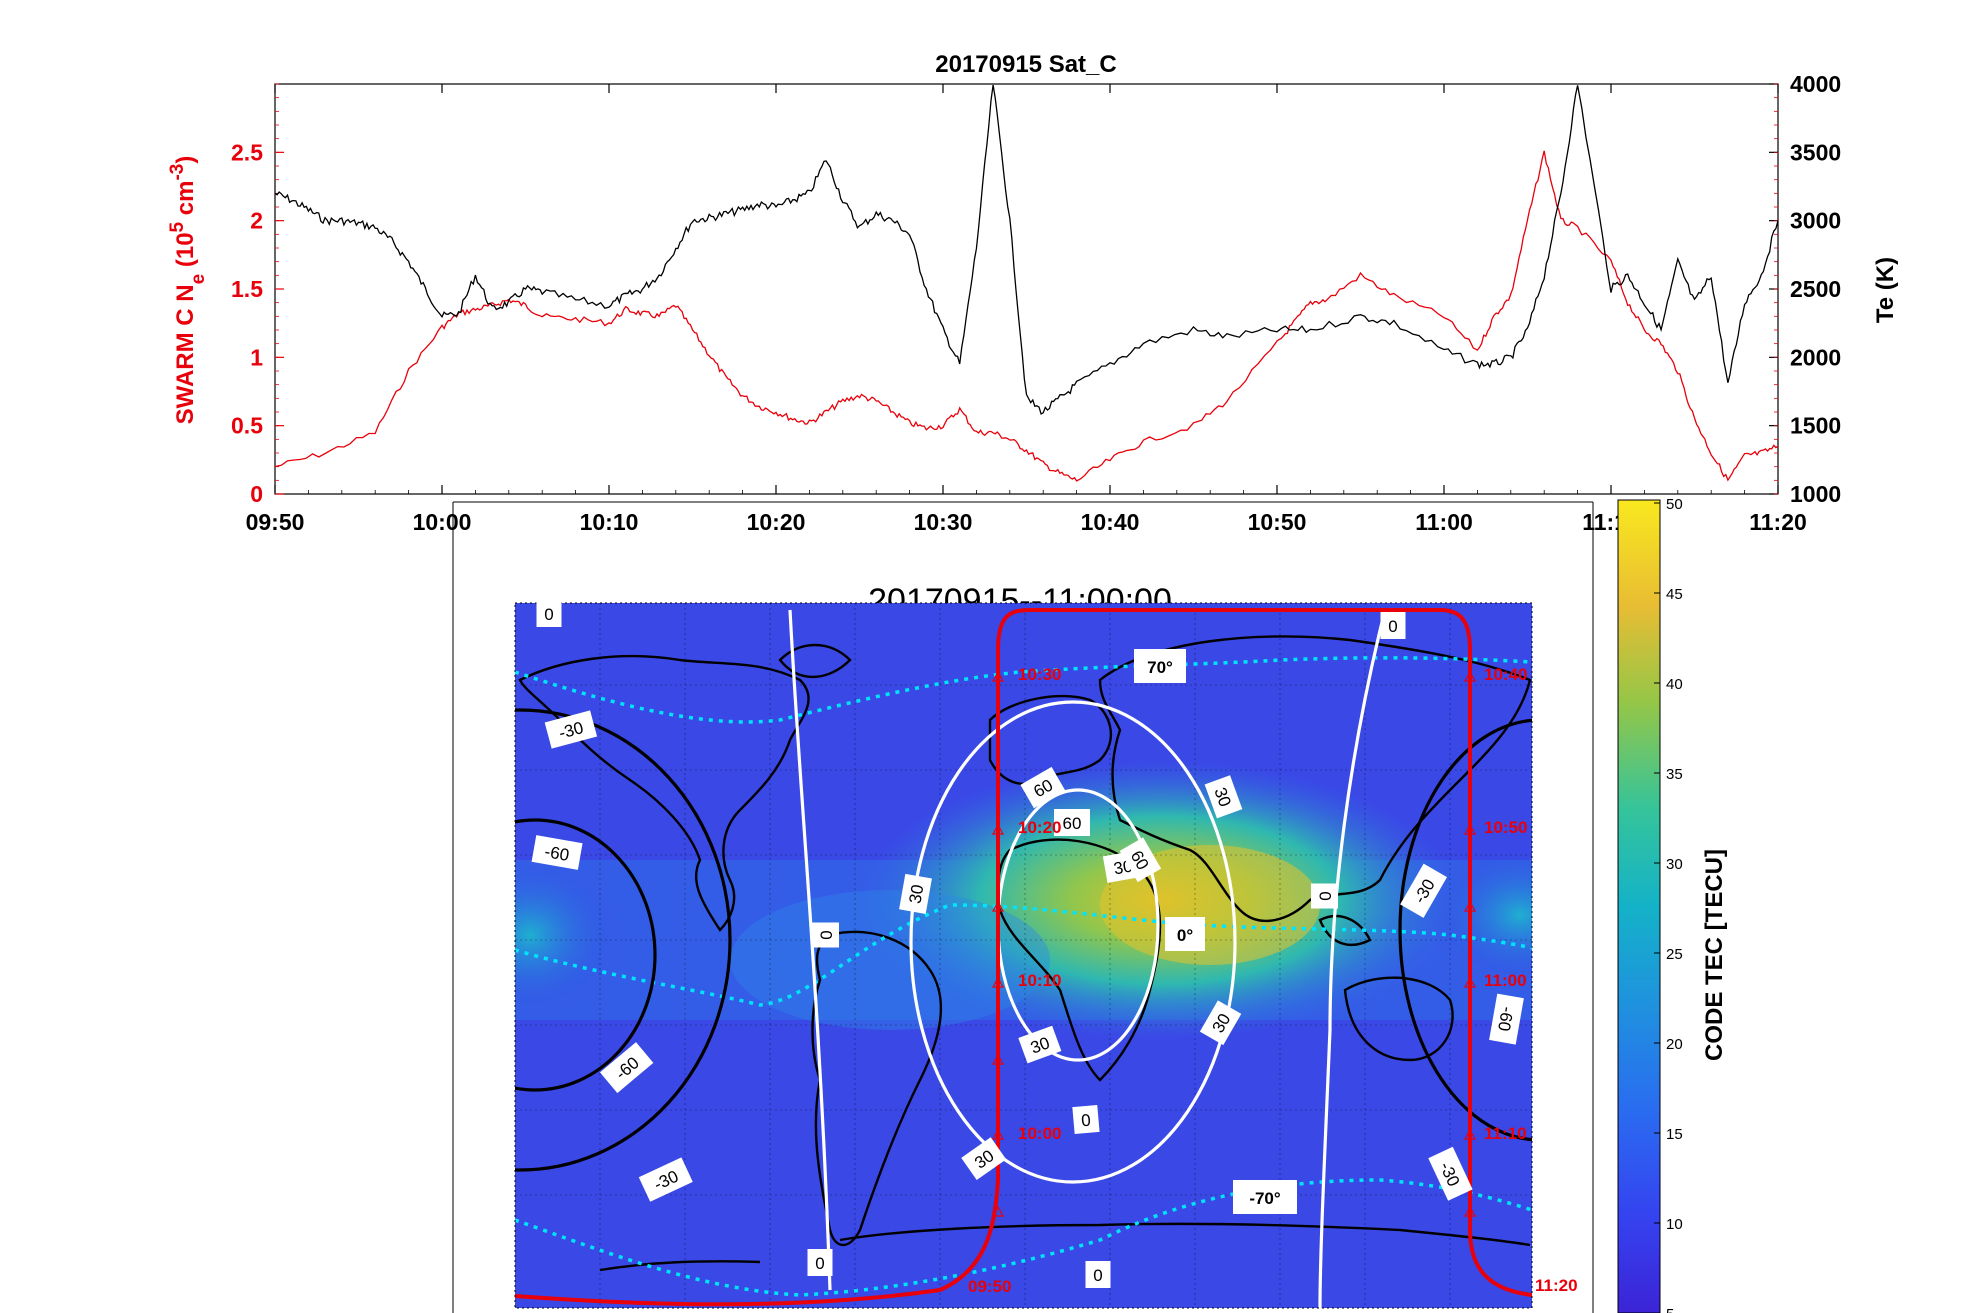 Image resolution: width=1983 pixels, height=1313 pixels. I want to click on track-time-markers, so click(1234, 943).